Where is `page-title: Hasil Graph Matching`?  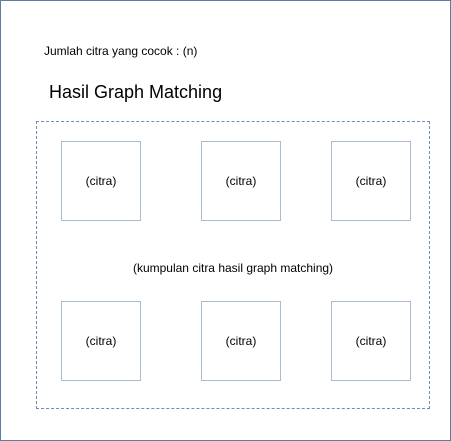
page-title: Hasil Graph Matching is located at coordinates (136, 92).